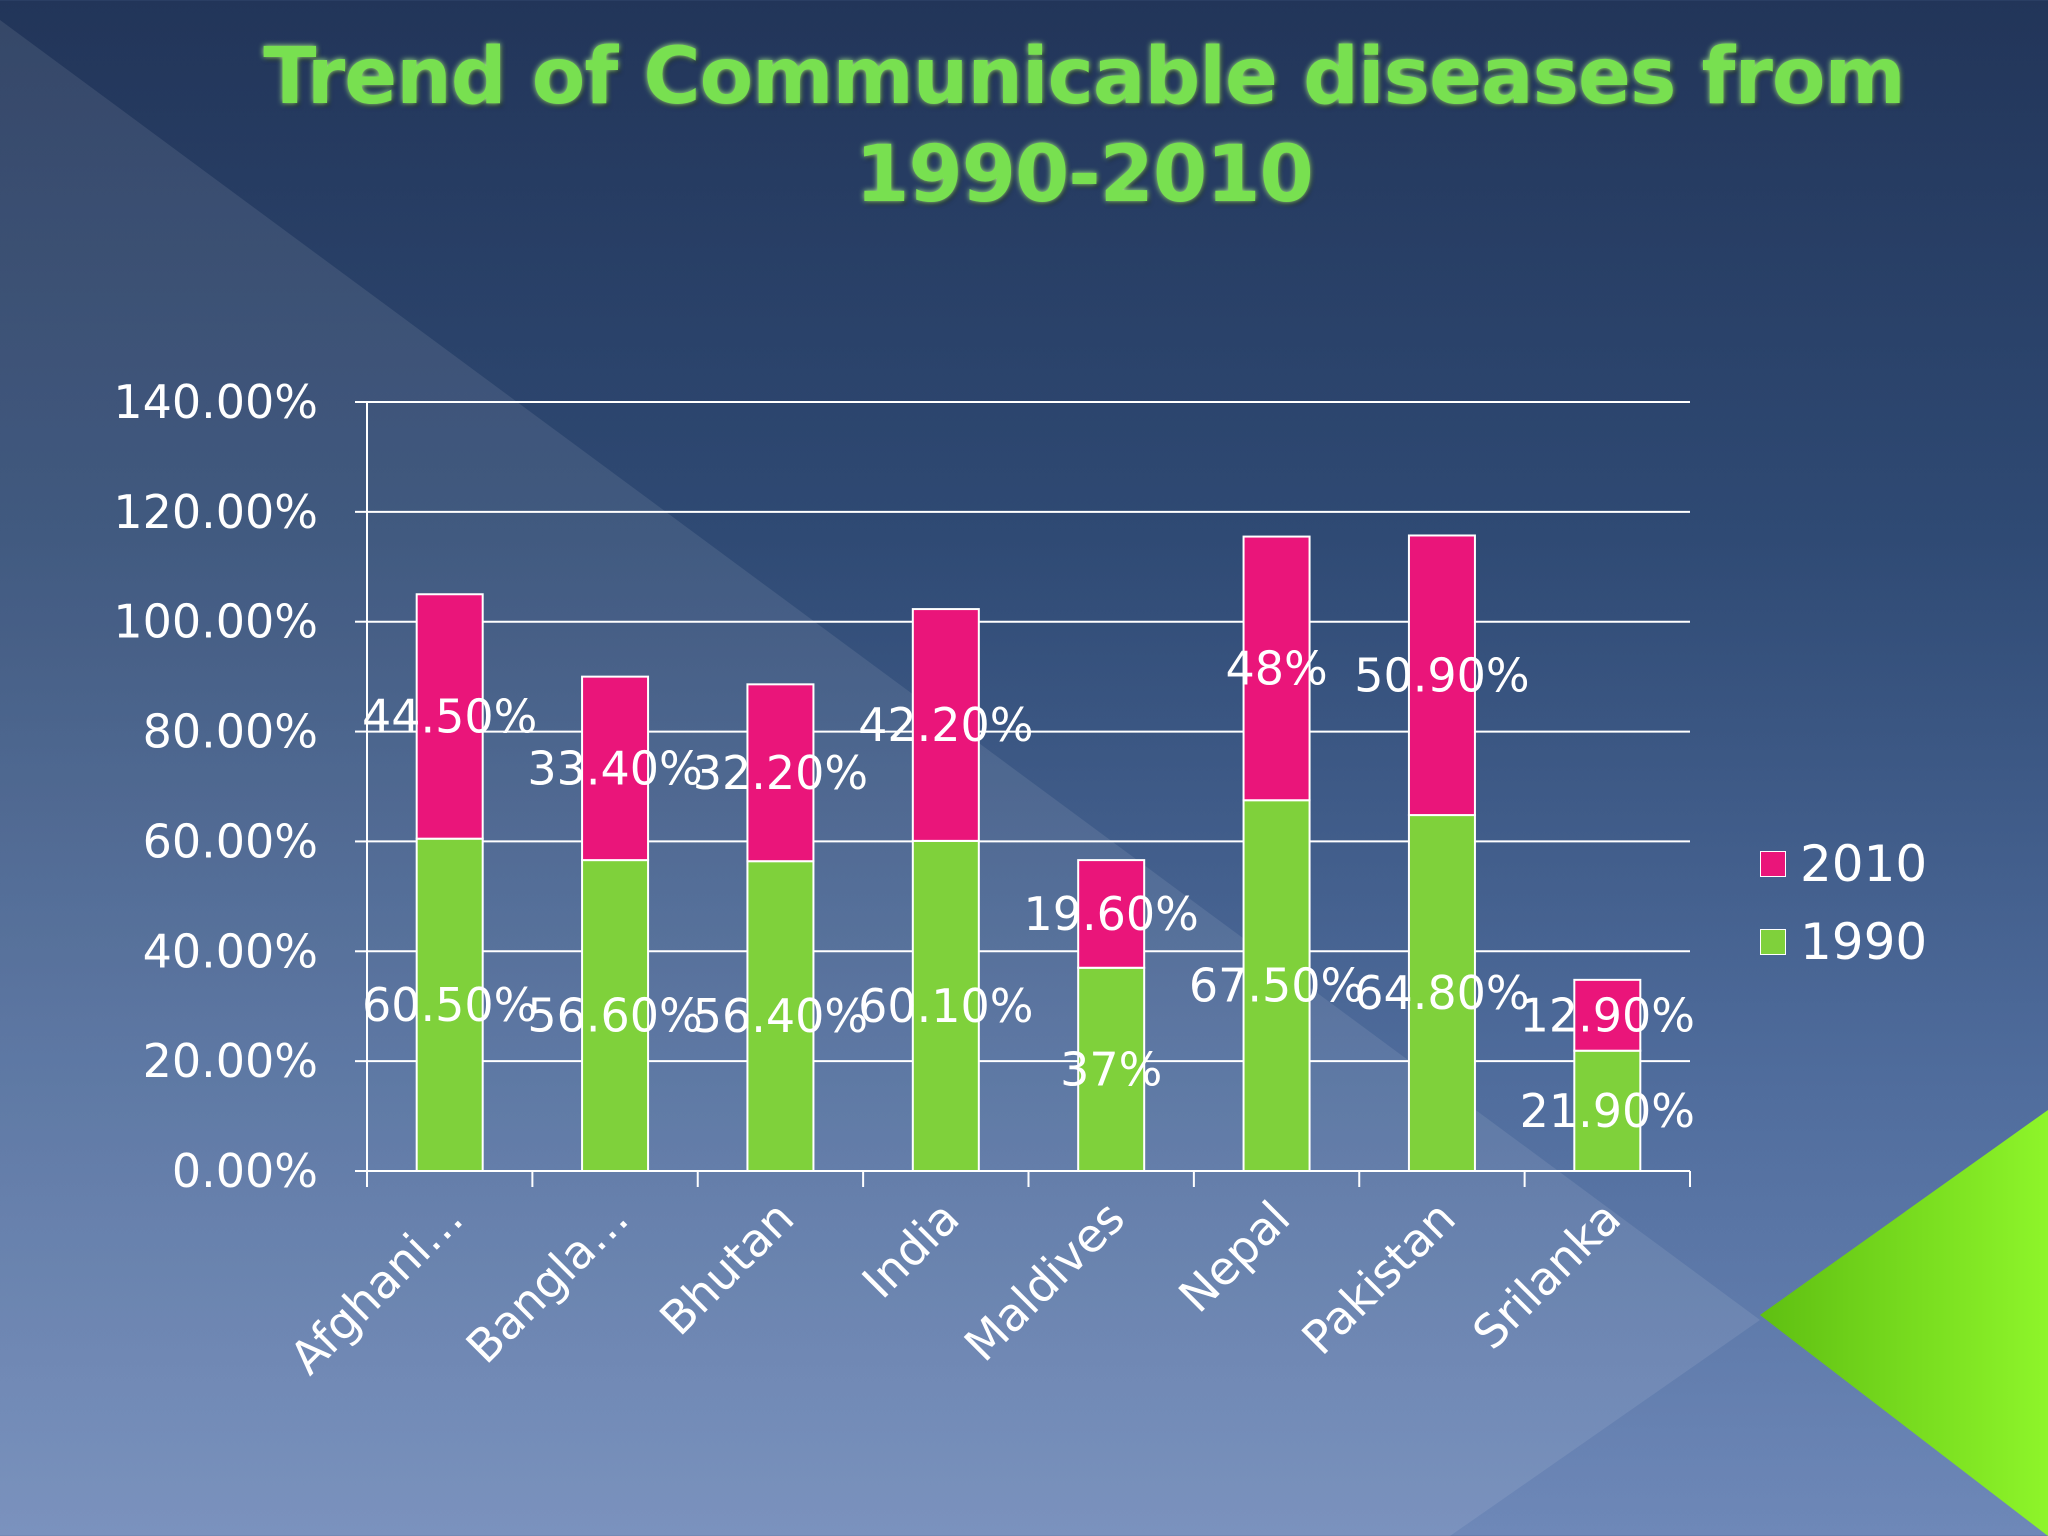 Image resolution: width=2048 pixels, height=1536 pixels. I want to click on data-label-2010: 32.20%, so click(780, 773).